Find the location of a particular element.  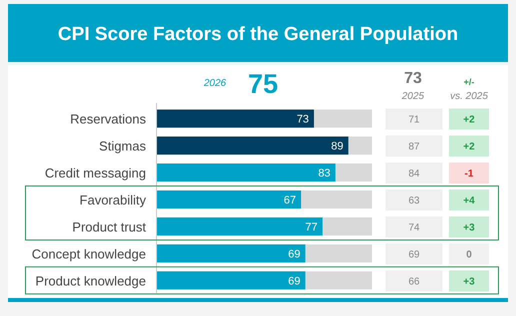

data-label: 77 is located at coordinates (311, 227).